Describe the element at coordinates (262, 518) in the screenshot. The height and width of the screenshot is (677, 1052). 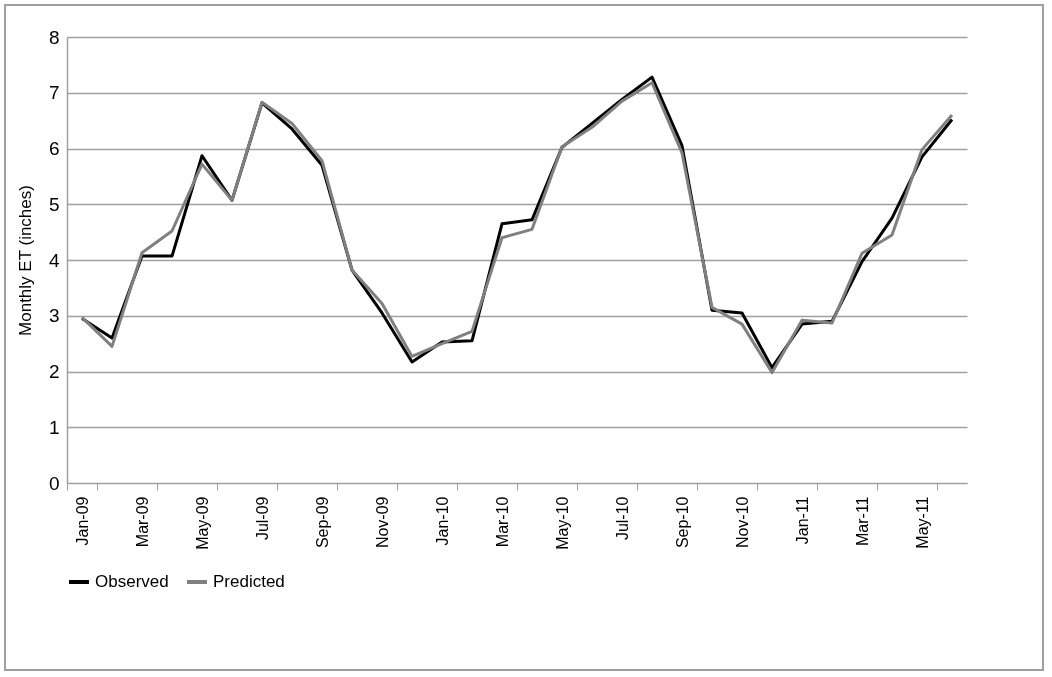
I see `x-tick-label: Jul-09` at that location.